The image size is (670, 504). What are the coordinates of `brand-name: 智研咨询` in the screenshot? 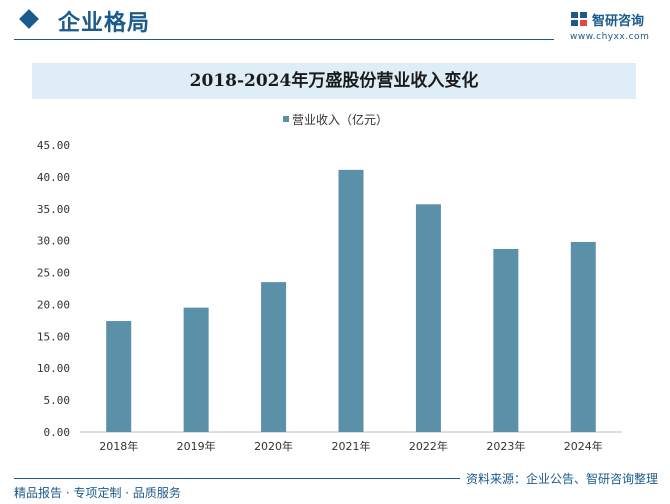 It's located at (618, 21).